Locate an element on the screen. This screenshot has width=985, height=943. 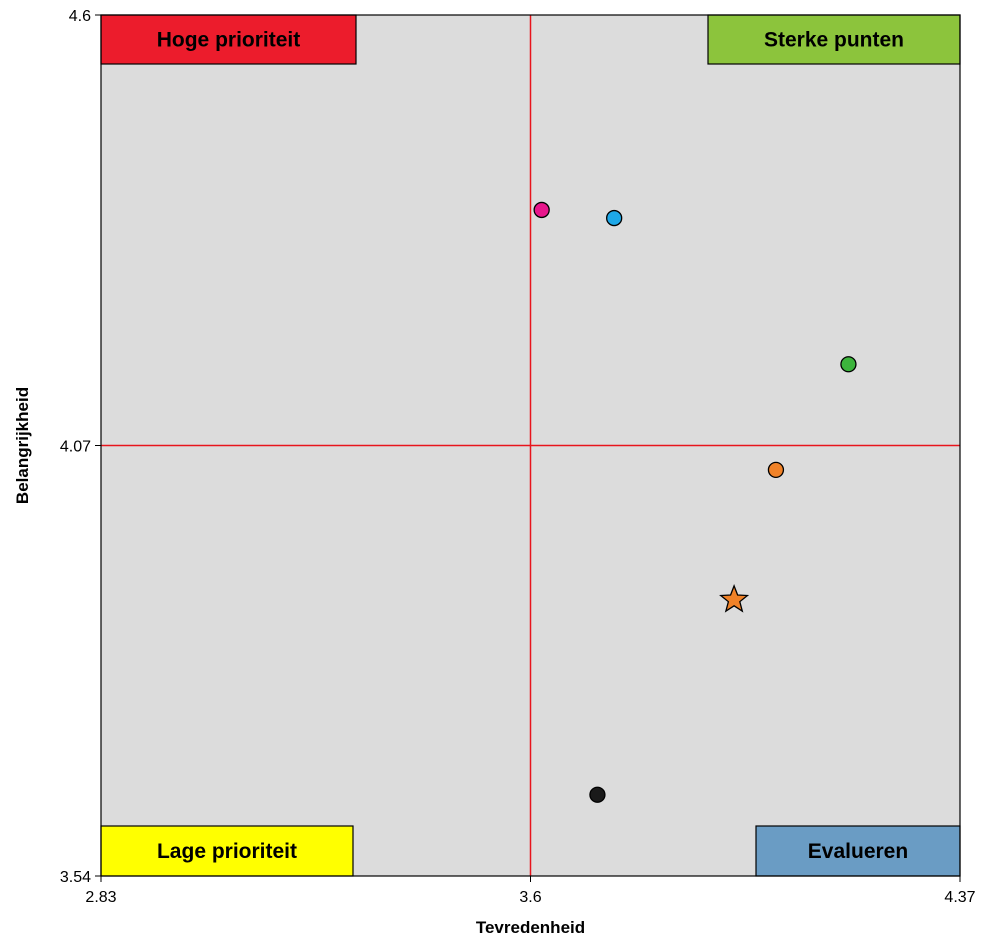
x-tick-label: 4.37 is located at coordinates (959, 897).